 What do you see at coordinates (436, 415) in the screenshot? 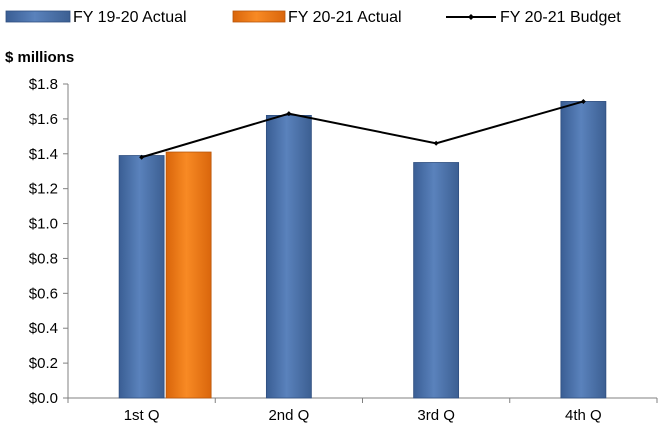
I see `x-tick-label: 3rd Q` at bounding box center [436, 415].